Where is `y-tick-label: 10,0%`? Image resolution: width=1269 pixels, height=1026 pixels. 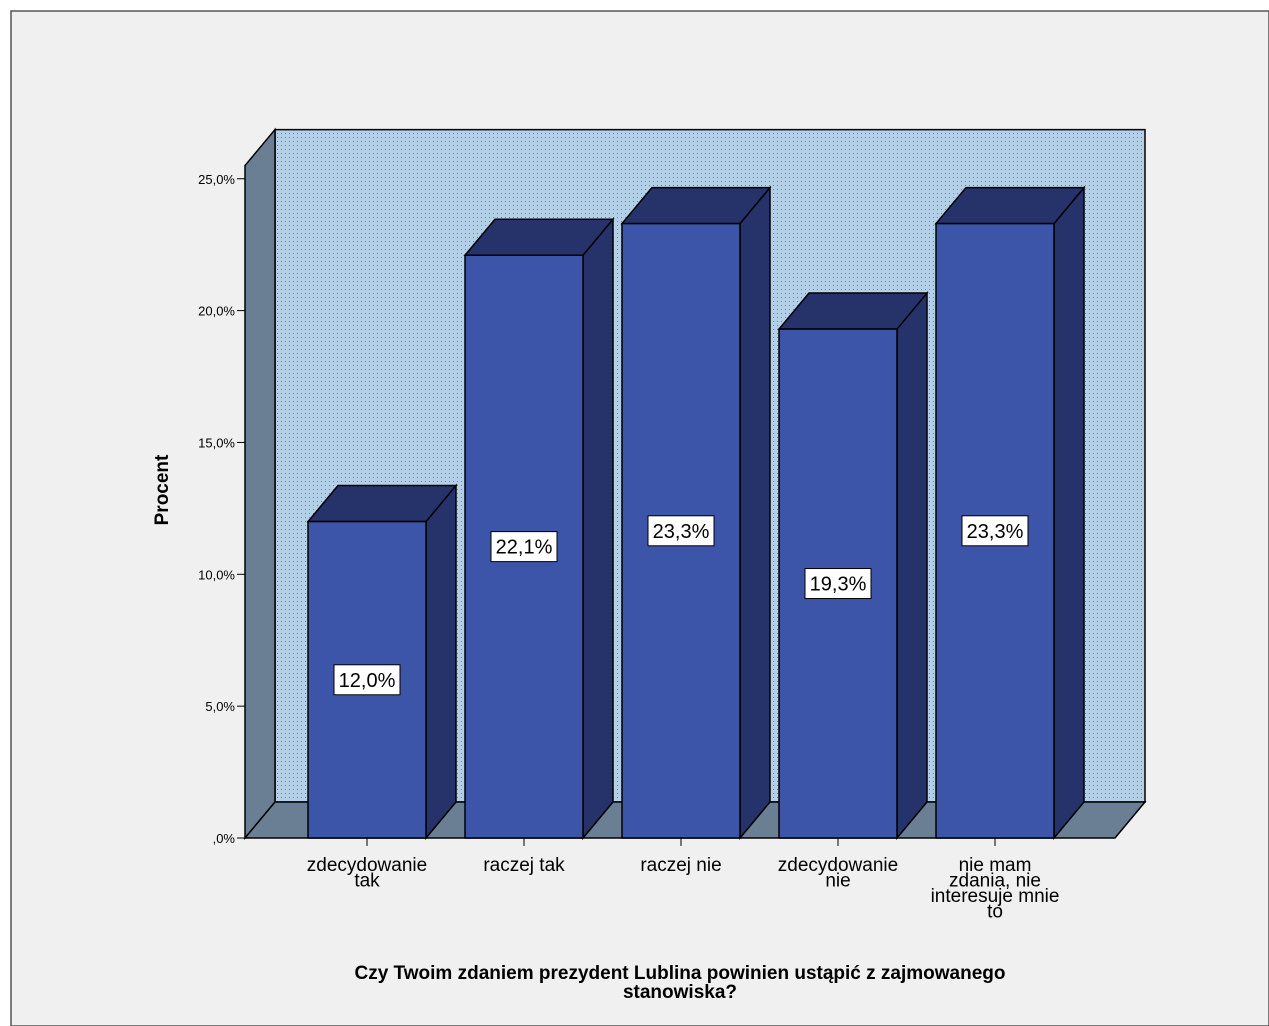
y-tick-label: 10,0% is located at coordinates (216, 574).